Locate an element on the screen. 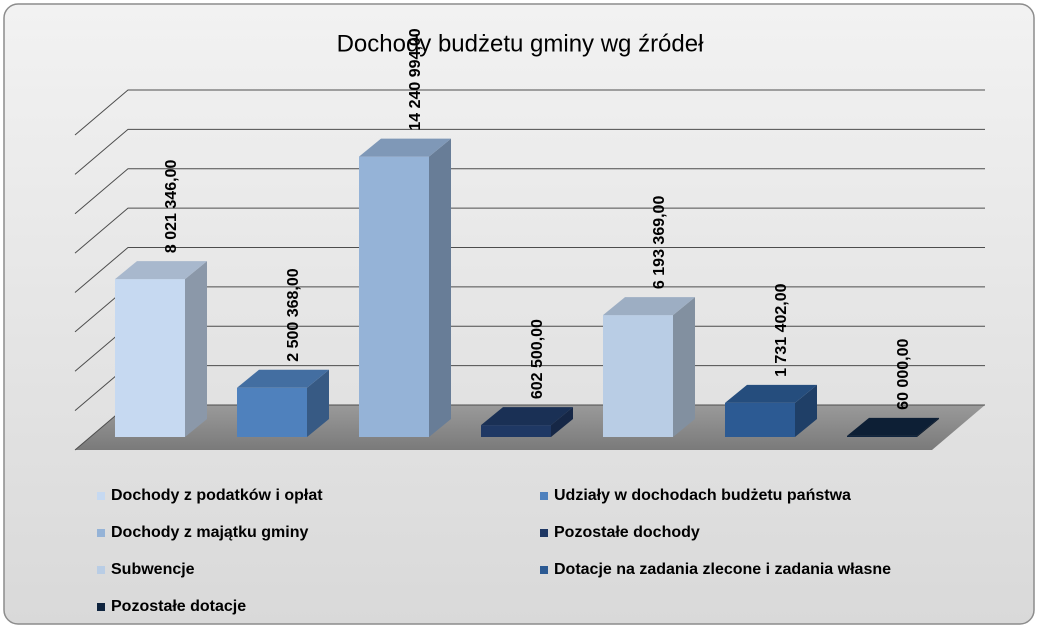 This screenshot has width=1040, height=629. data-label: 60 000,00 is located at coordinates (903, 374).